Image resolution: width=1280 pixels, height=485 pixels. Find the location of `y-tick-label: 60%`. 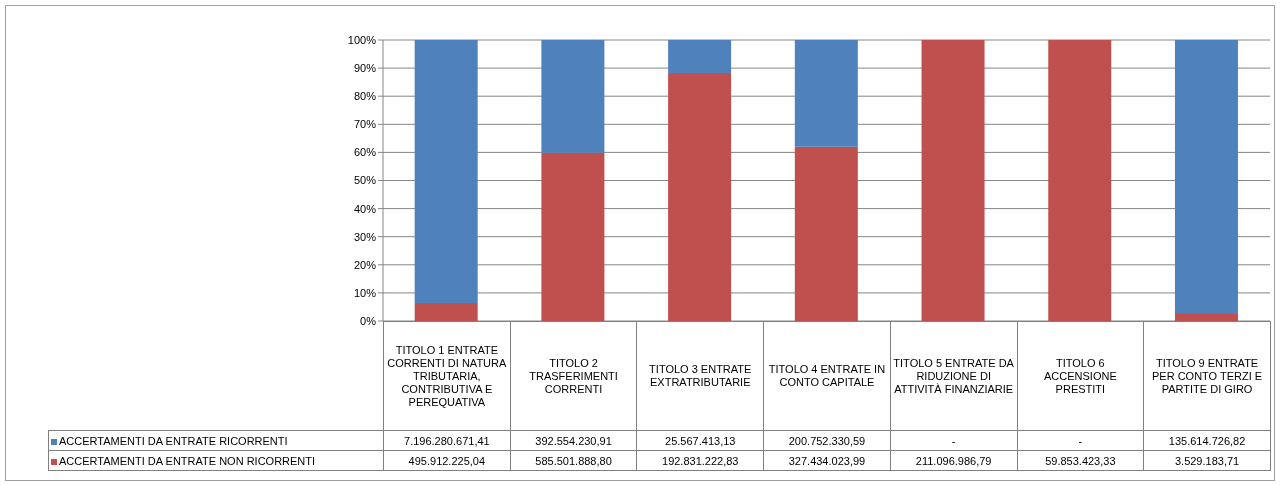

y-tick-label: 60% is located at coordinates (365, 152).